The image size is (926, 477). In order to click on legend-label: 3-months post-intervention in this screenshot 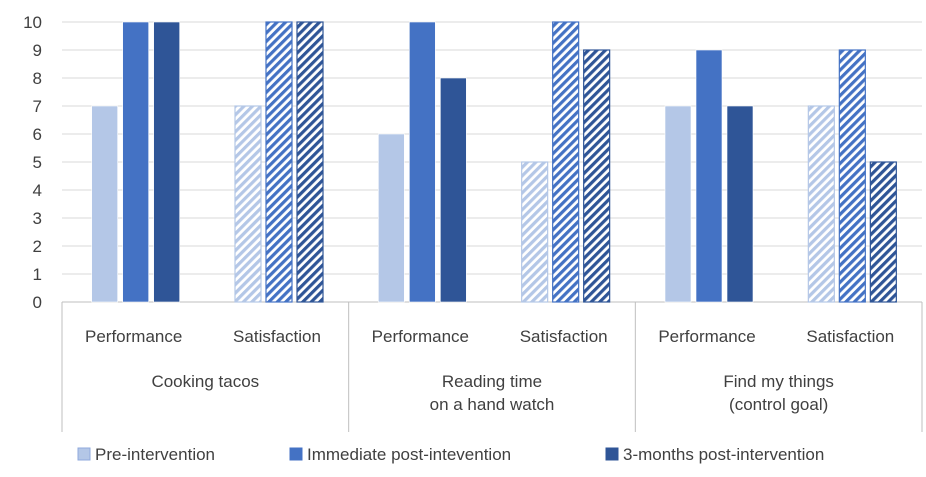, I will do `click(723, 454)`.